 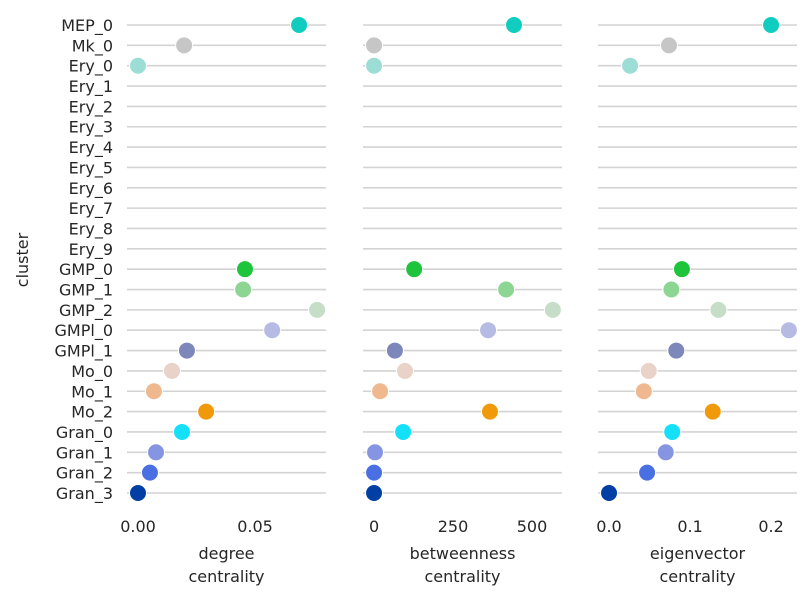 I want to click on y-tick-label: Ery_3, so click(x=91, y=128).